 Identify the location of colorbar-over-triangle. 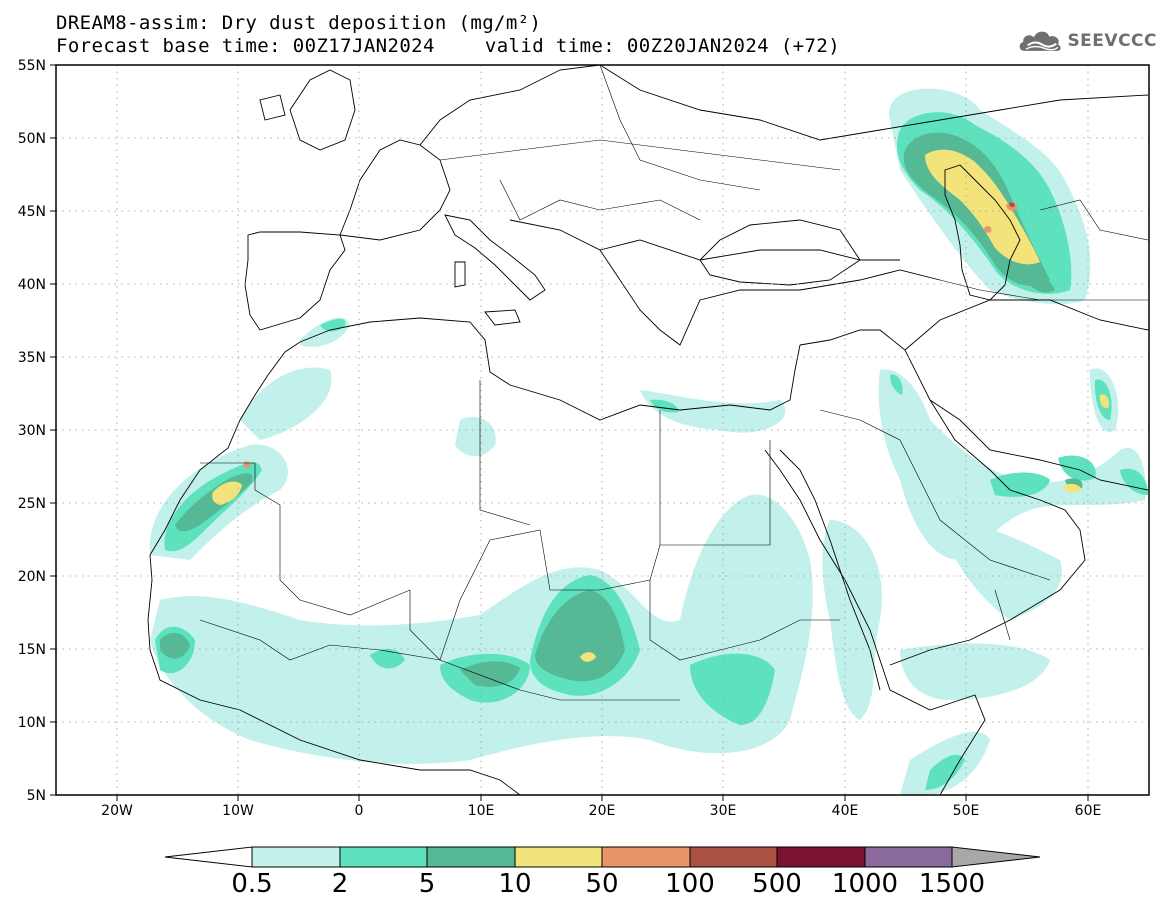
(996, 857).